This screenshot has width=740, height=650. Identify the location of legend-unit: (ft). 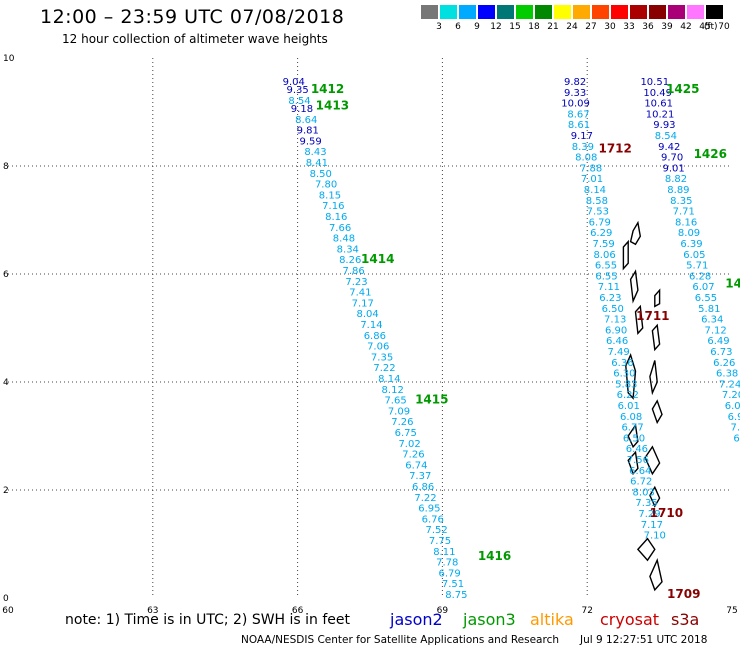
(711, 27).